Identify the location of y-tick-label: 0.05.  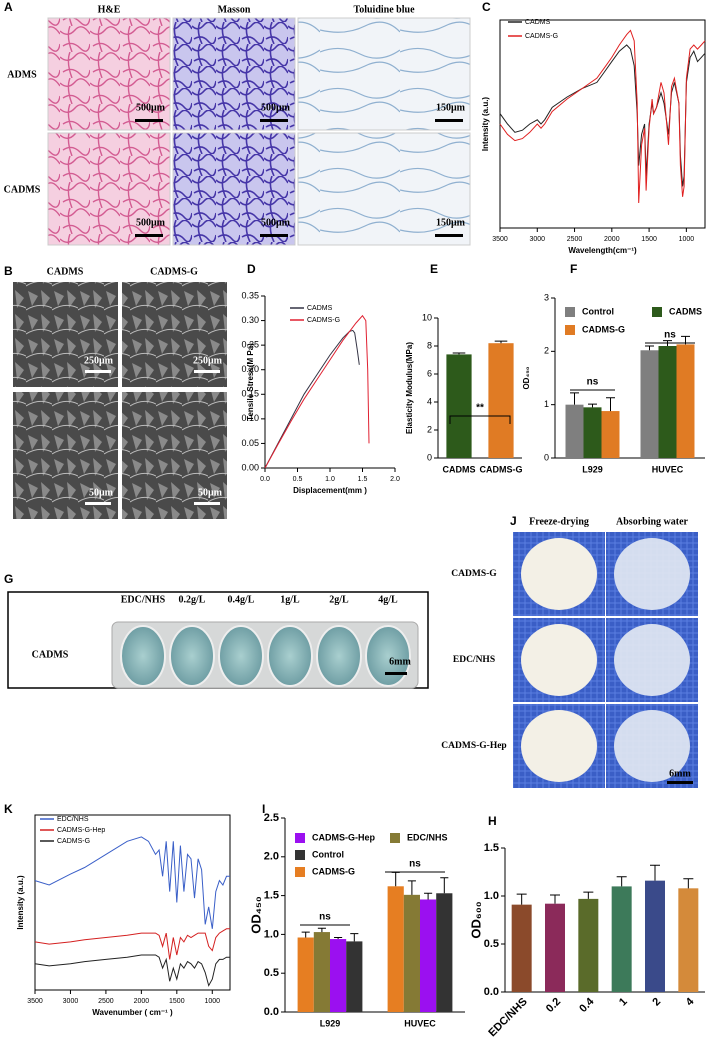
(250, 443).